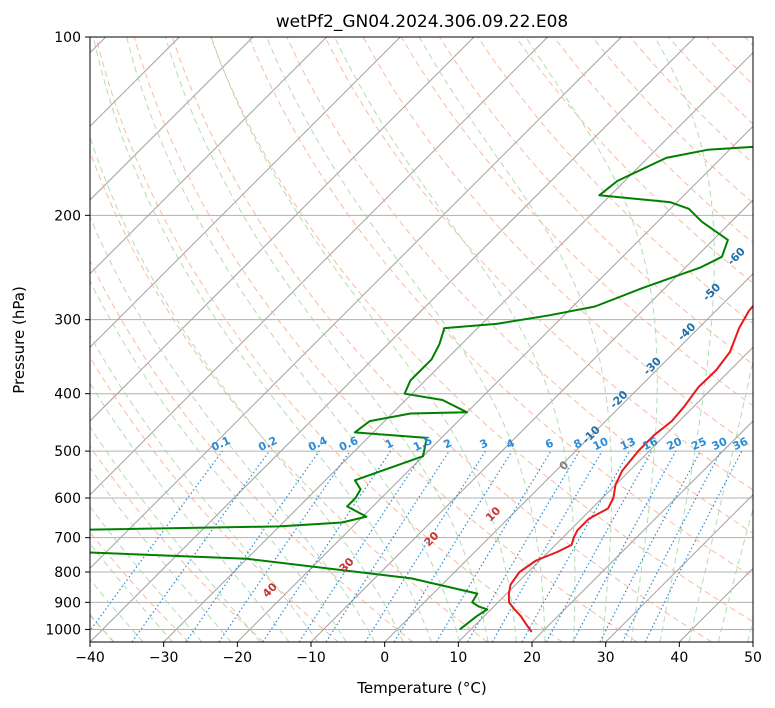  Describe the element at coordinates (164, 658) in the screenshot. I see `x-tick-label: −30` at that location.